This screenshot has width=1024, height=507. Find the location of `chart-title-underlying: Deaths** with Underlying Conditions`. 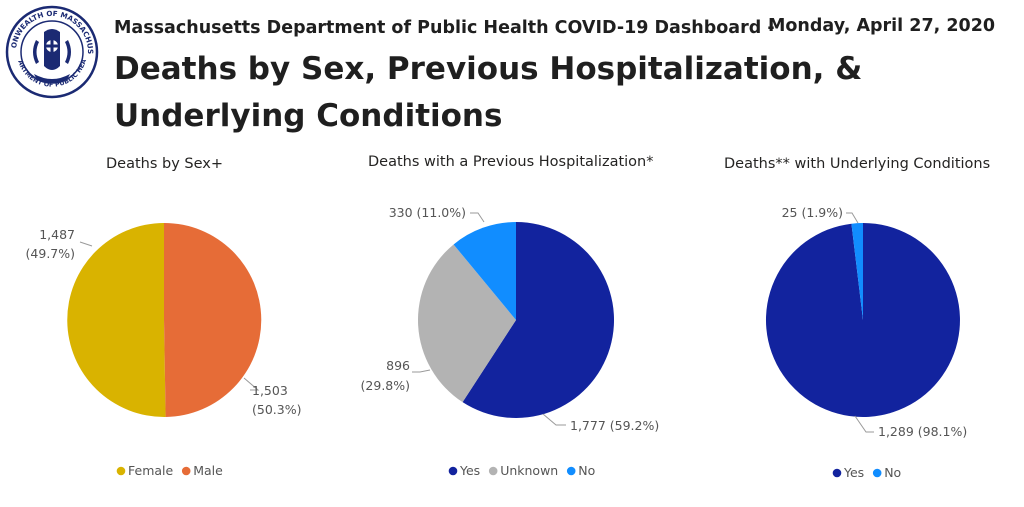

chart-title-underlying: Deaths** with Underlying Conditions is located at coordinates (857, 164).